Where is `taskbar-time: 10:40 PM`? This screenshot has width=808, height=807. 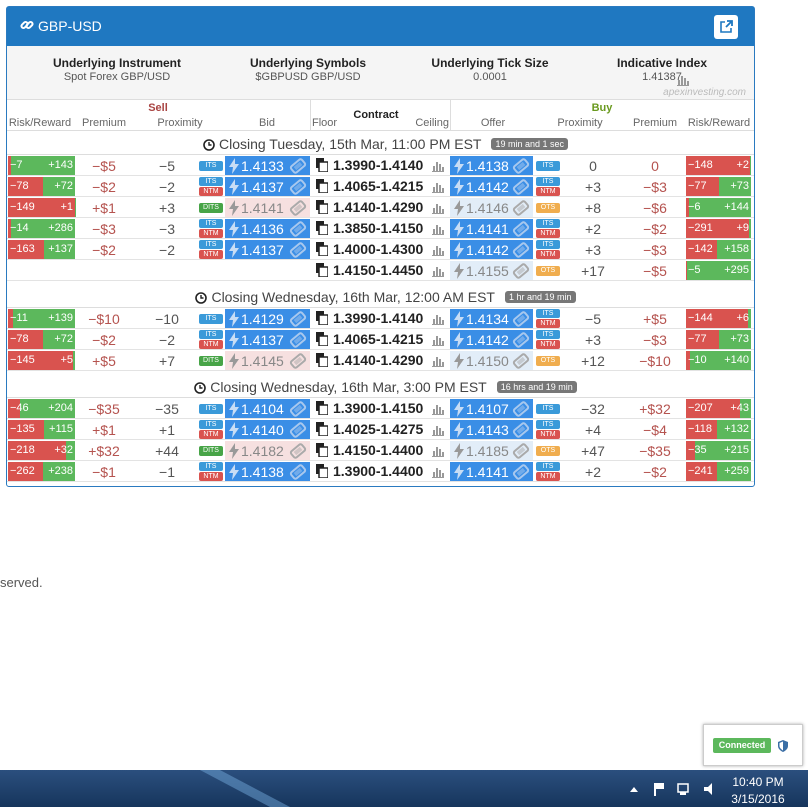
taskbar-time: 10:40 PM is located at coordinates (758, 782).